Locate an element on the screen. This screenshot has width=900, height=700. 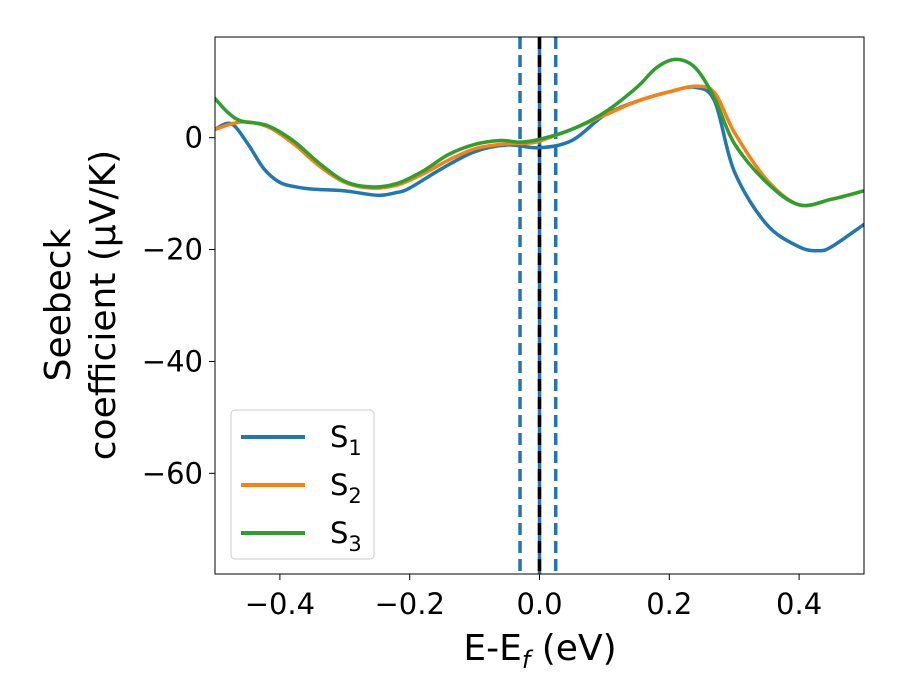
y-axis-ticks: 0 −20 −40 −60 is located at coordinates (178, 305).